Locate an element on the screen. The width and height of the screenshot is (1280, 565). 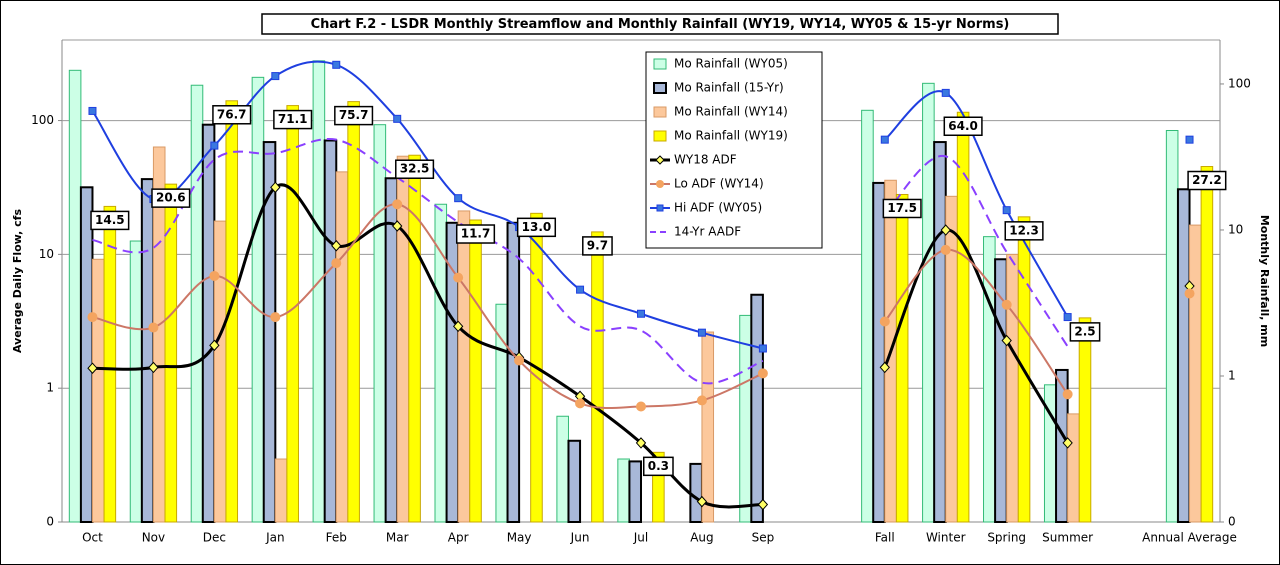
data-label: 17.5 is located at coordinates (902, 208).